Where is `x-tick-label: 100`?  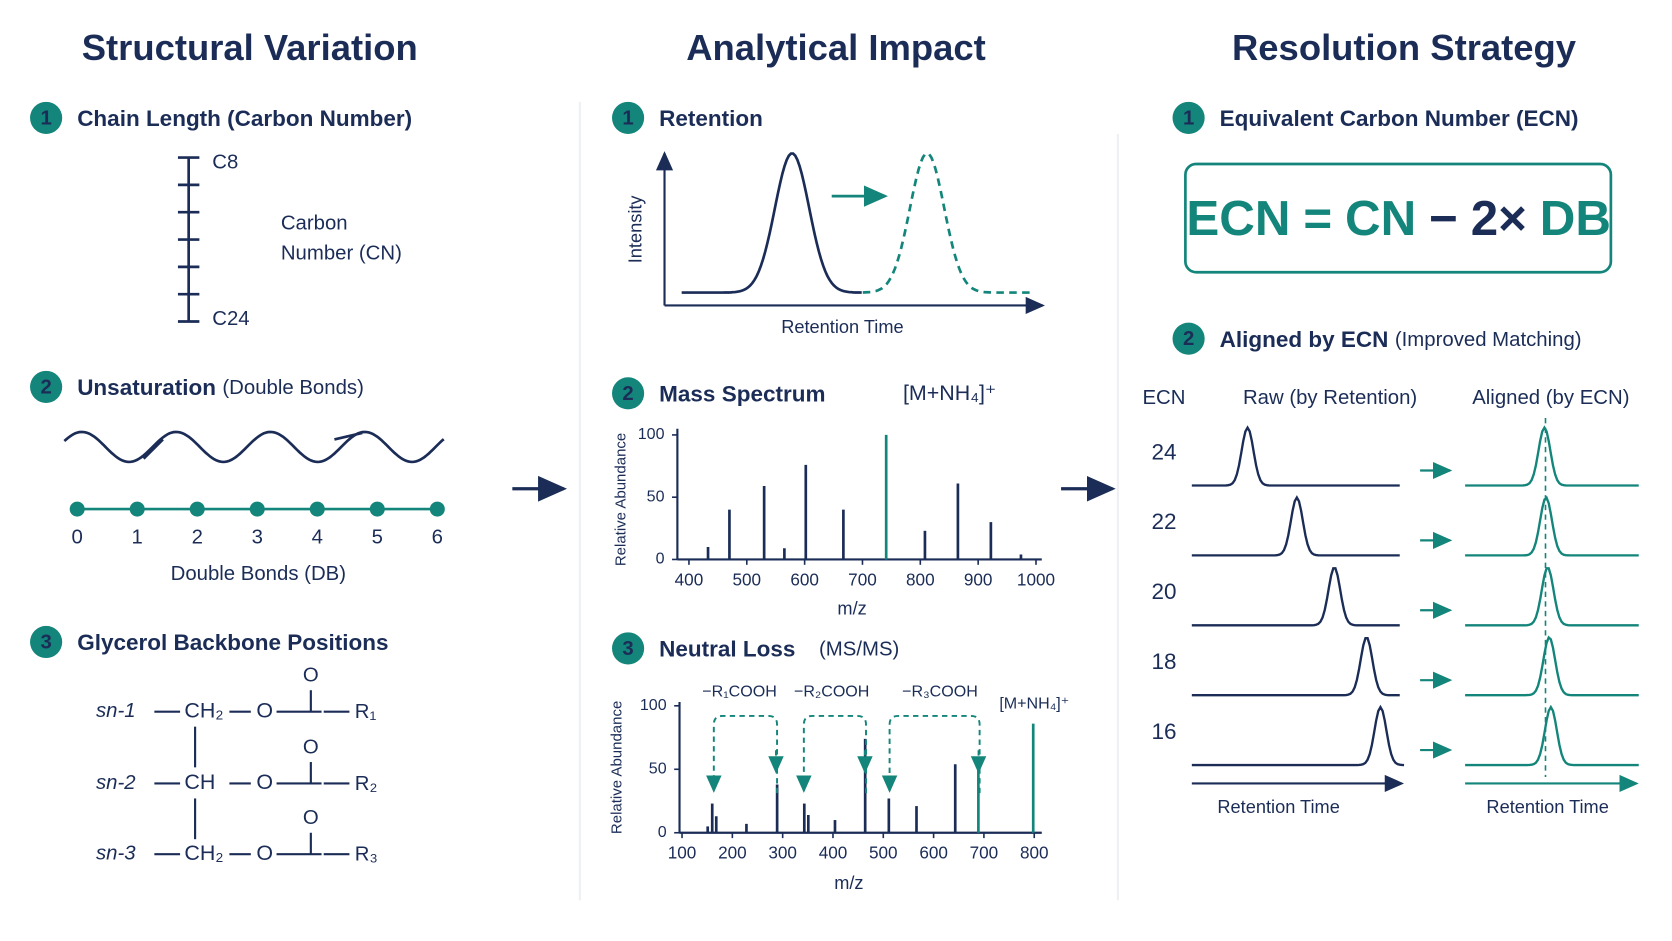 x-tick-label: 100 is located at coordinates (682, 853).